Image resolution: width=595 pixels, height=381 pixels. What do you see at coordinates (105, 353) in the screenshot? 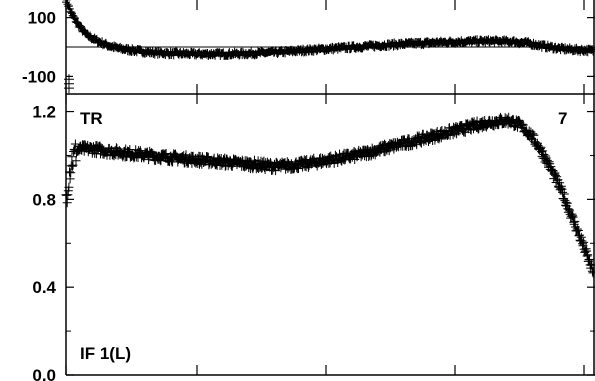
I see `panel-label-bottom: IF 1(L)` at bounding box center [105, 353].